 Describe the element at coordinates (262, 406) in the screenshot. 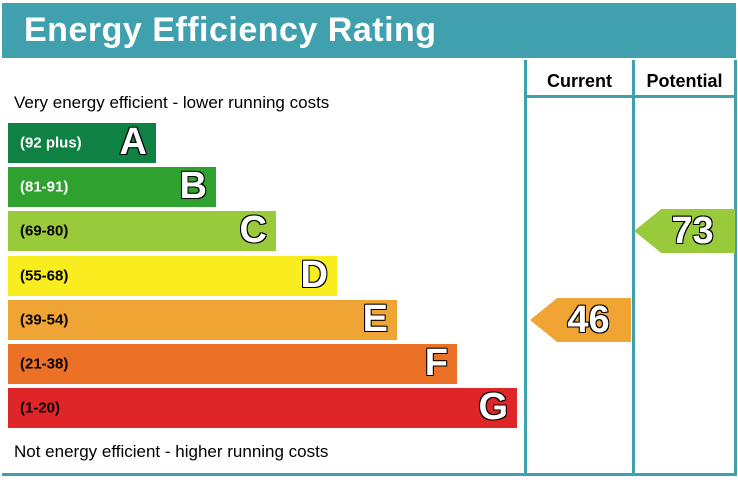

I see `band-G: (1-20) G` at that location.